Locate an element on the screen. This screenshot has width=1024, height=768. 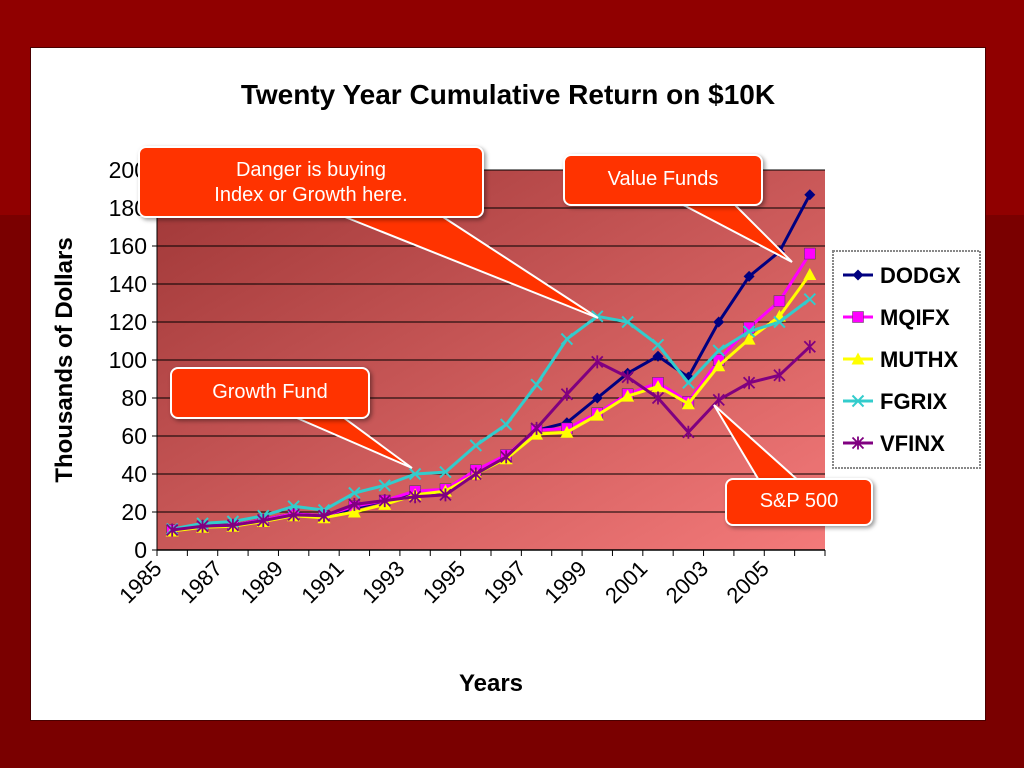
background-band-left is located at coordinates (15, 491).